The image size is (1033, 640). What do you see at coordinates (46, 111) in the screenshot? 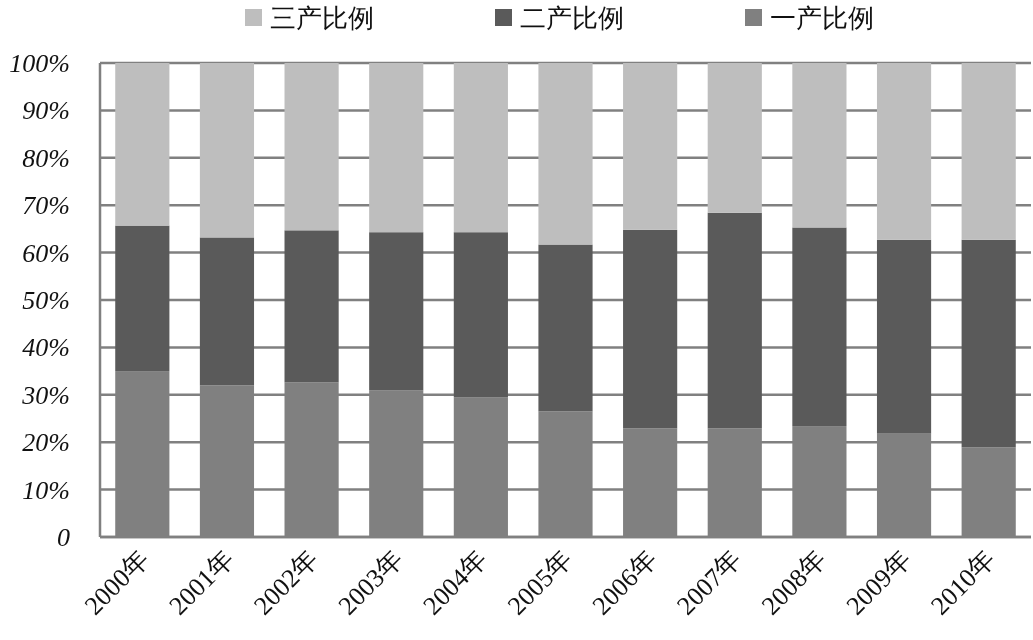
I see `y-tick-label: 90%` at bounding box center [46, 111].